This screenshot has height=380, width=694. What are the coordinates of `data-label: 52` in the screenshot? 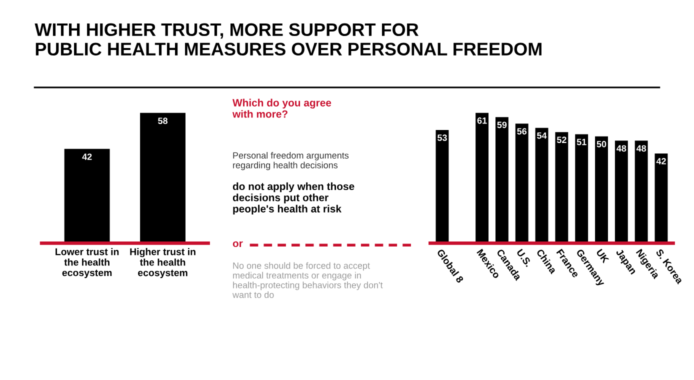 It's located at (561, 140).